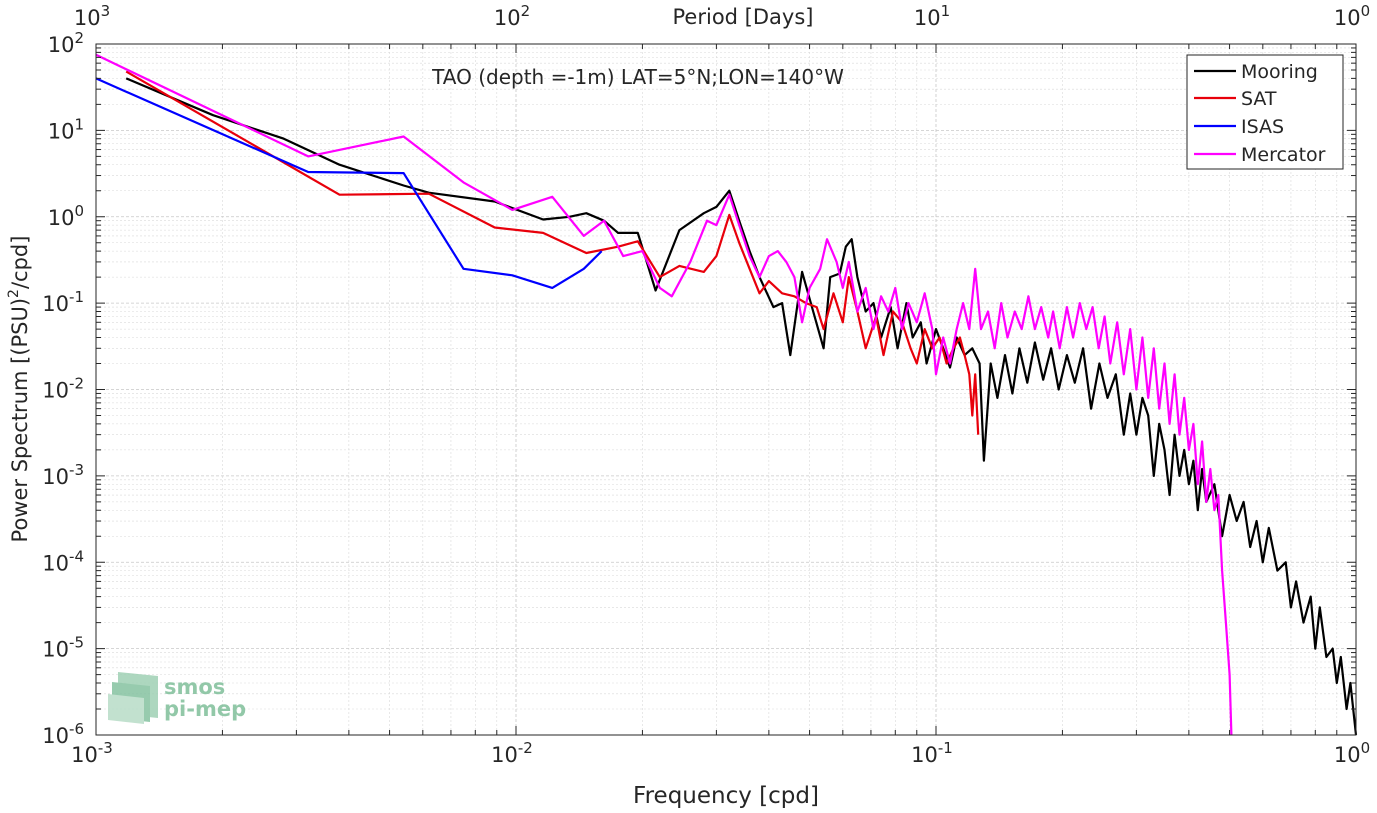 This screenshot has width=1377, height=813. I want to click on top-tick-label: 10², so click(512, 16).